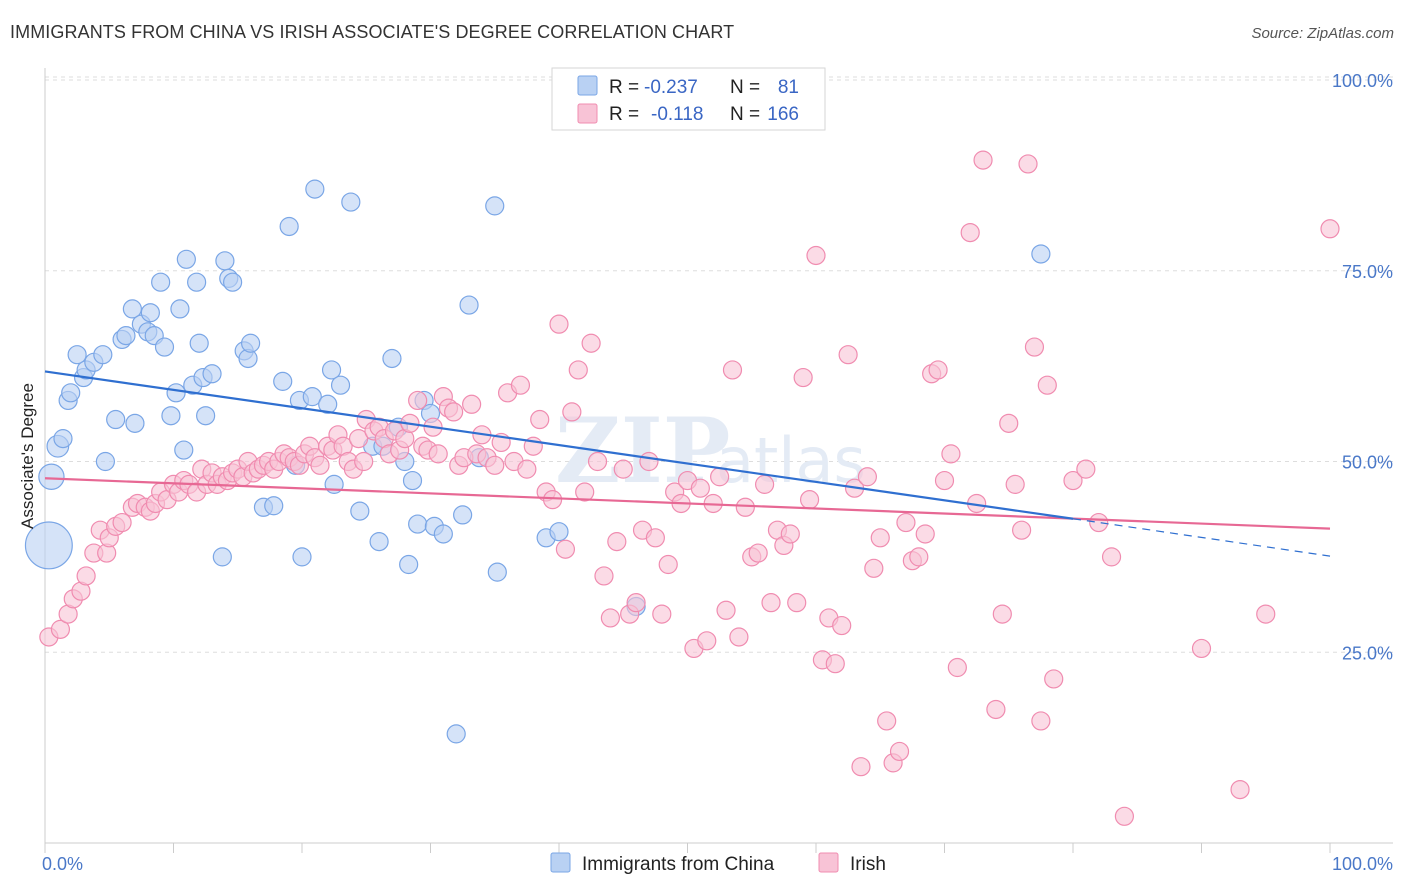  I want to click on series-legend: Immigrants from China Irish, so click(718, 863).